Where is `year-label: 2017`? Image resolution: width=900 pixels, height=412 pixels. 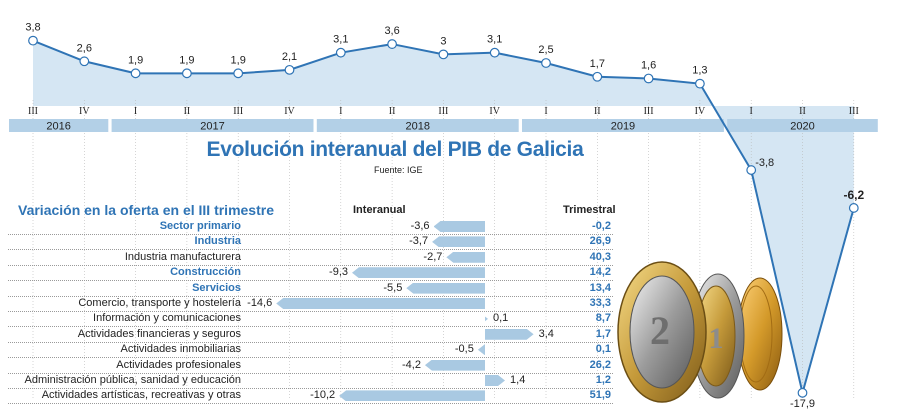
year-label: 2017 is located at coordinates (212, 127).